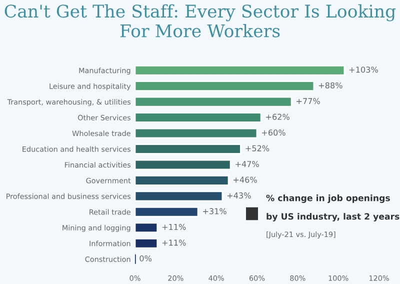 The image size is (400, 284). I want to click on data-label: +46%, so click(245, 179).